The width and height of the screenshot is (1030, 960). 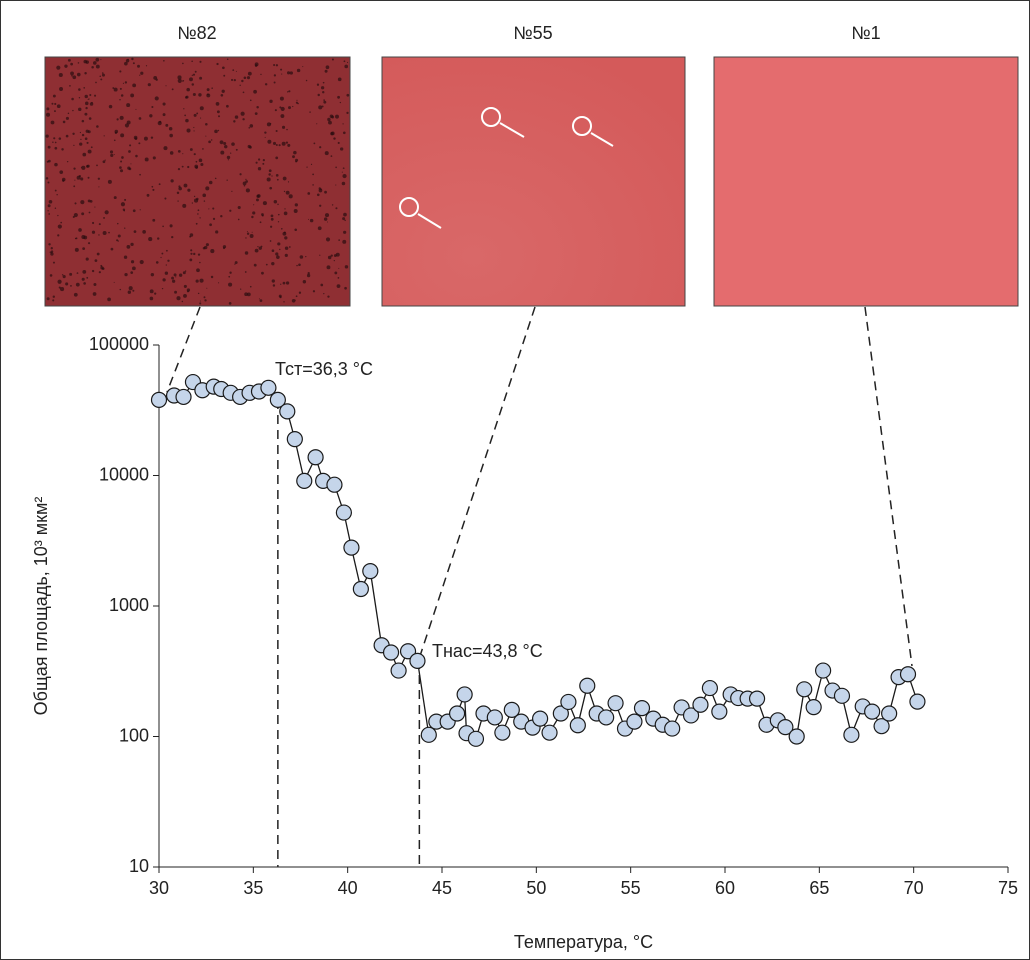 What do you see at coordinates (197, 181) in the screenshot?
I see `specks` at bounding box center [197, 181].